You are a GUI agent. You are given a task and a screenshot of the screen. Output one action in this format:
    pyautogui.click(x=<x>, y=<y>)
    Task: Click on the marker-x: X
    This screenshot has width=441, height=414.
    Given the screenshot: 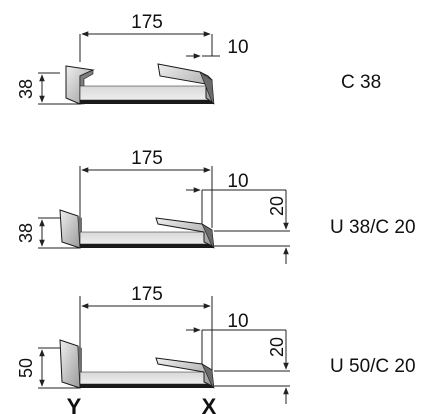 What is the action you would take?
    pyautogui.click(x=209, y=404)
    